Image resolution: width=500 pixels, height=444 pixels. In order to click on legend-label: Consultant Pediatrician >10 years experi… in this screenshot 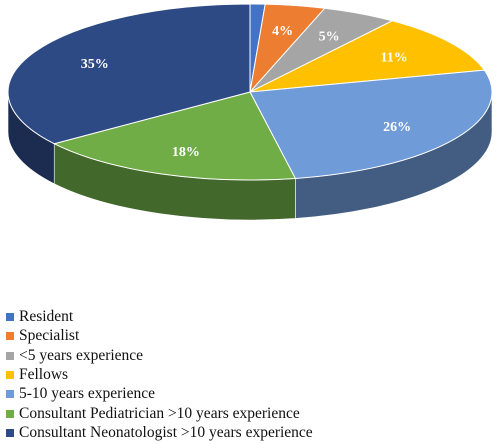, I will do `click(159, 413)`.